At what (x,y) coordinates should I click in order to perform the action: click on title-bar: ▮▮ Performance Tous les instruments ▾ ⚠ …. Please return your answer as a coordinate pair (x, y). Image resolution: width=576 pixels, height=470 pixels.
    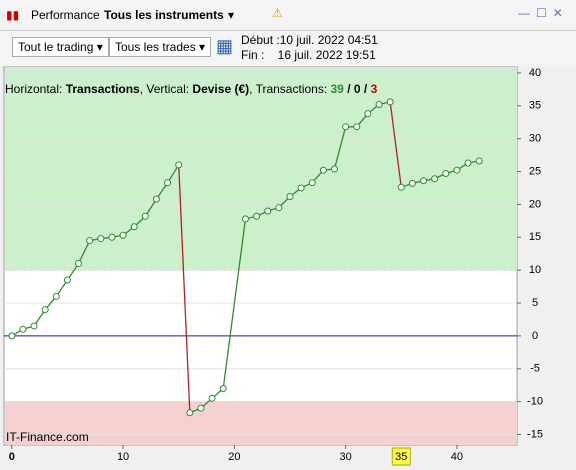
    Looking at the image, I should click on (288, 15).